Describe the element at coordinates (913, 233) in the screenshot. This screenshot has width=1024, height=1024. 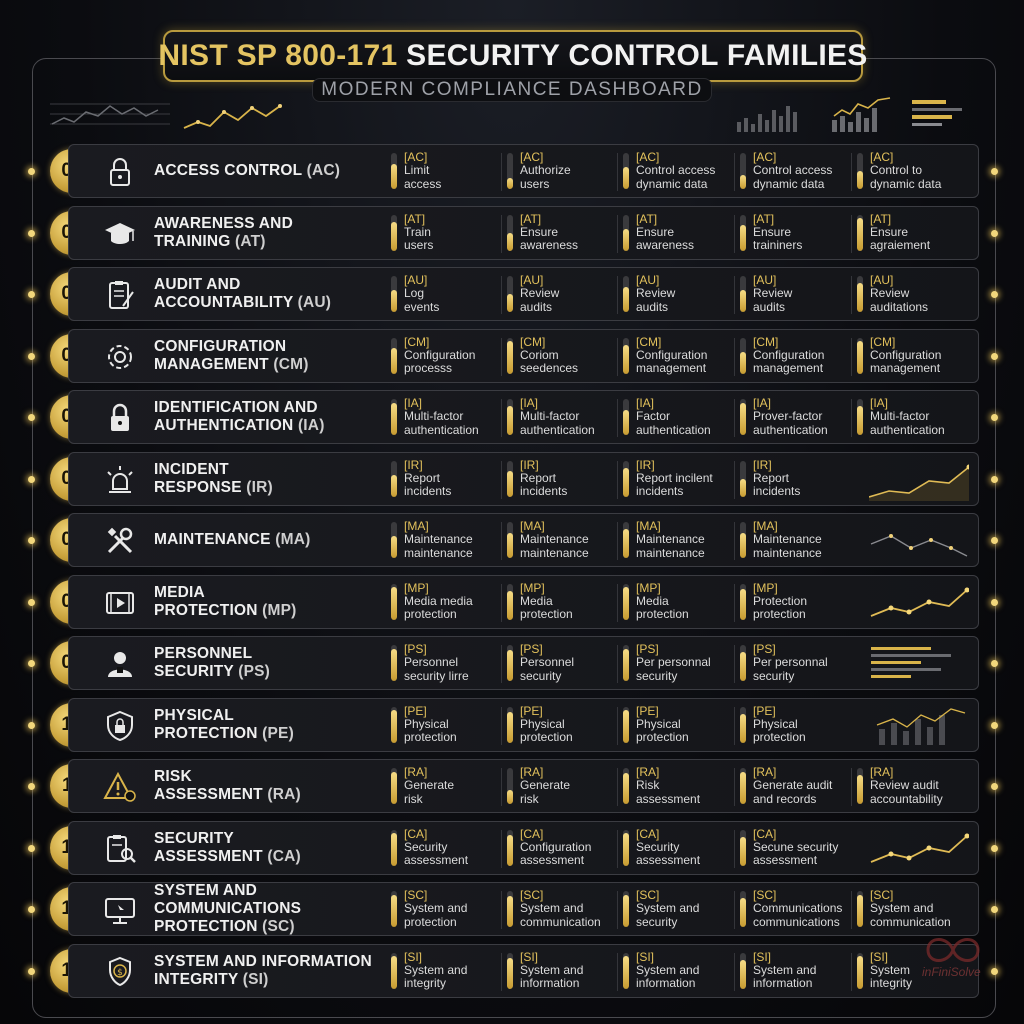
I see `control-item: [AT] Ensure agraiement` at that location.